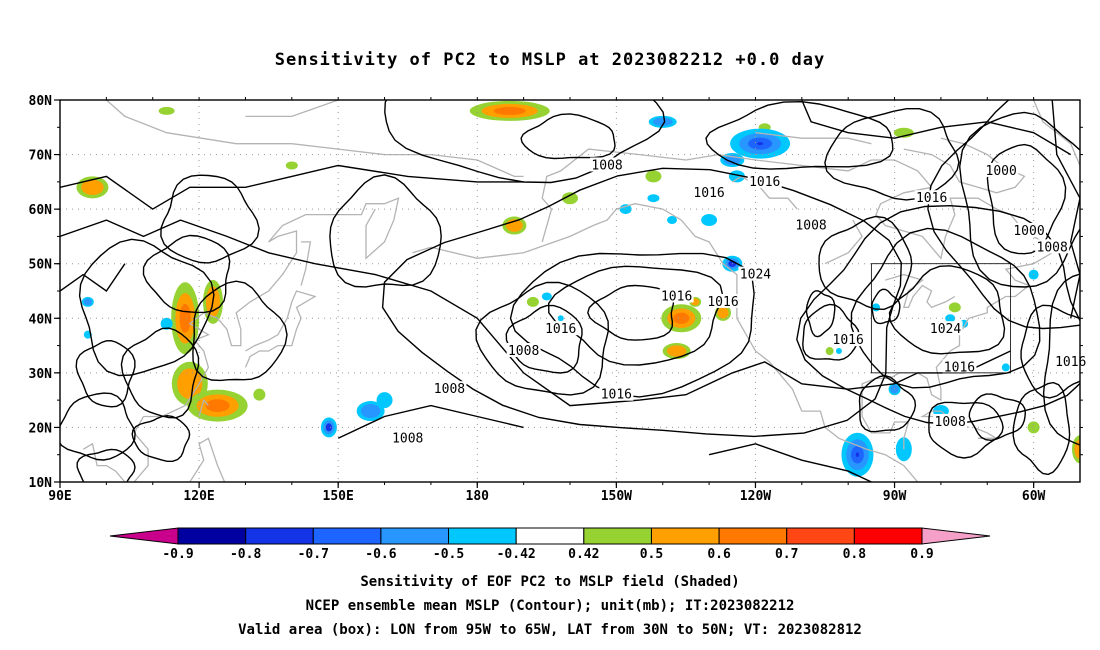  Describe the element at coordinates (516, 554) in the screenshot. I see `colorbar-label: -0.42` at that location.